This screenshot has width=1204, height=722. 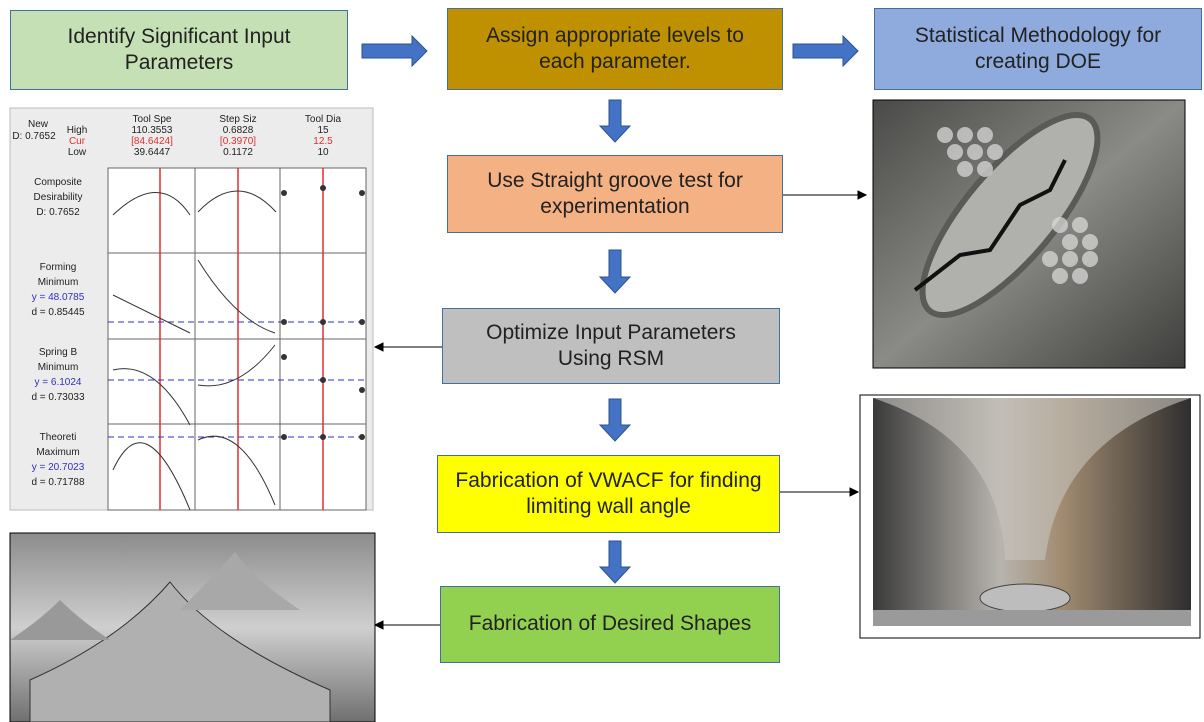 What do you see at coordinates (152, 119) in the screenshot?
I see `plot-label: Tool Spe` at bounding box center [152, 119].